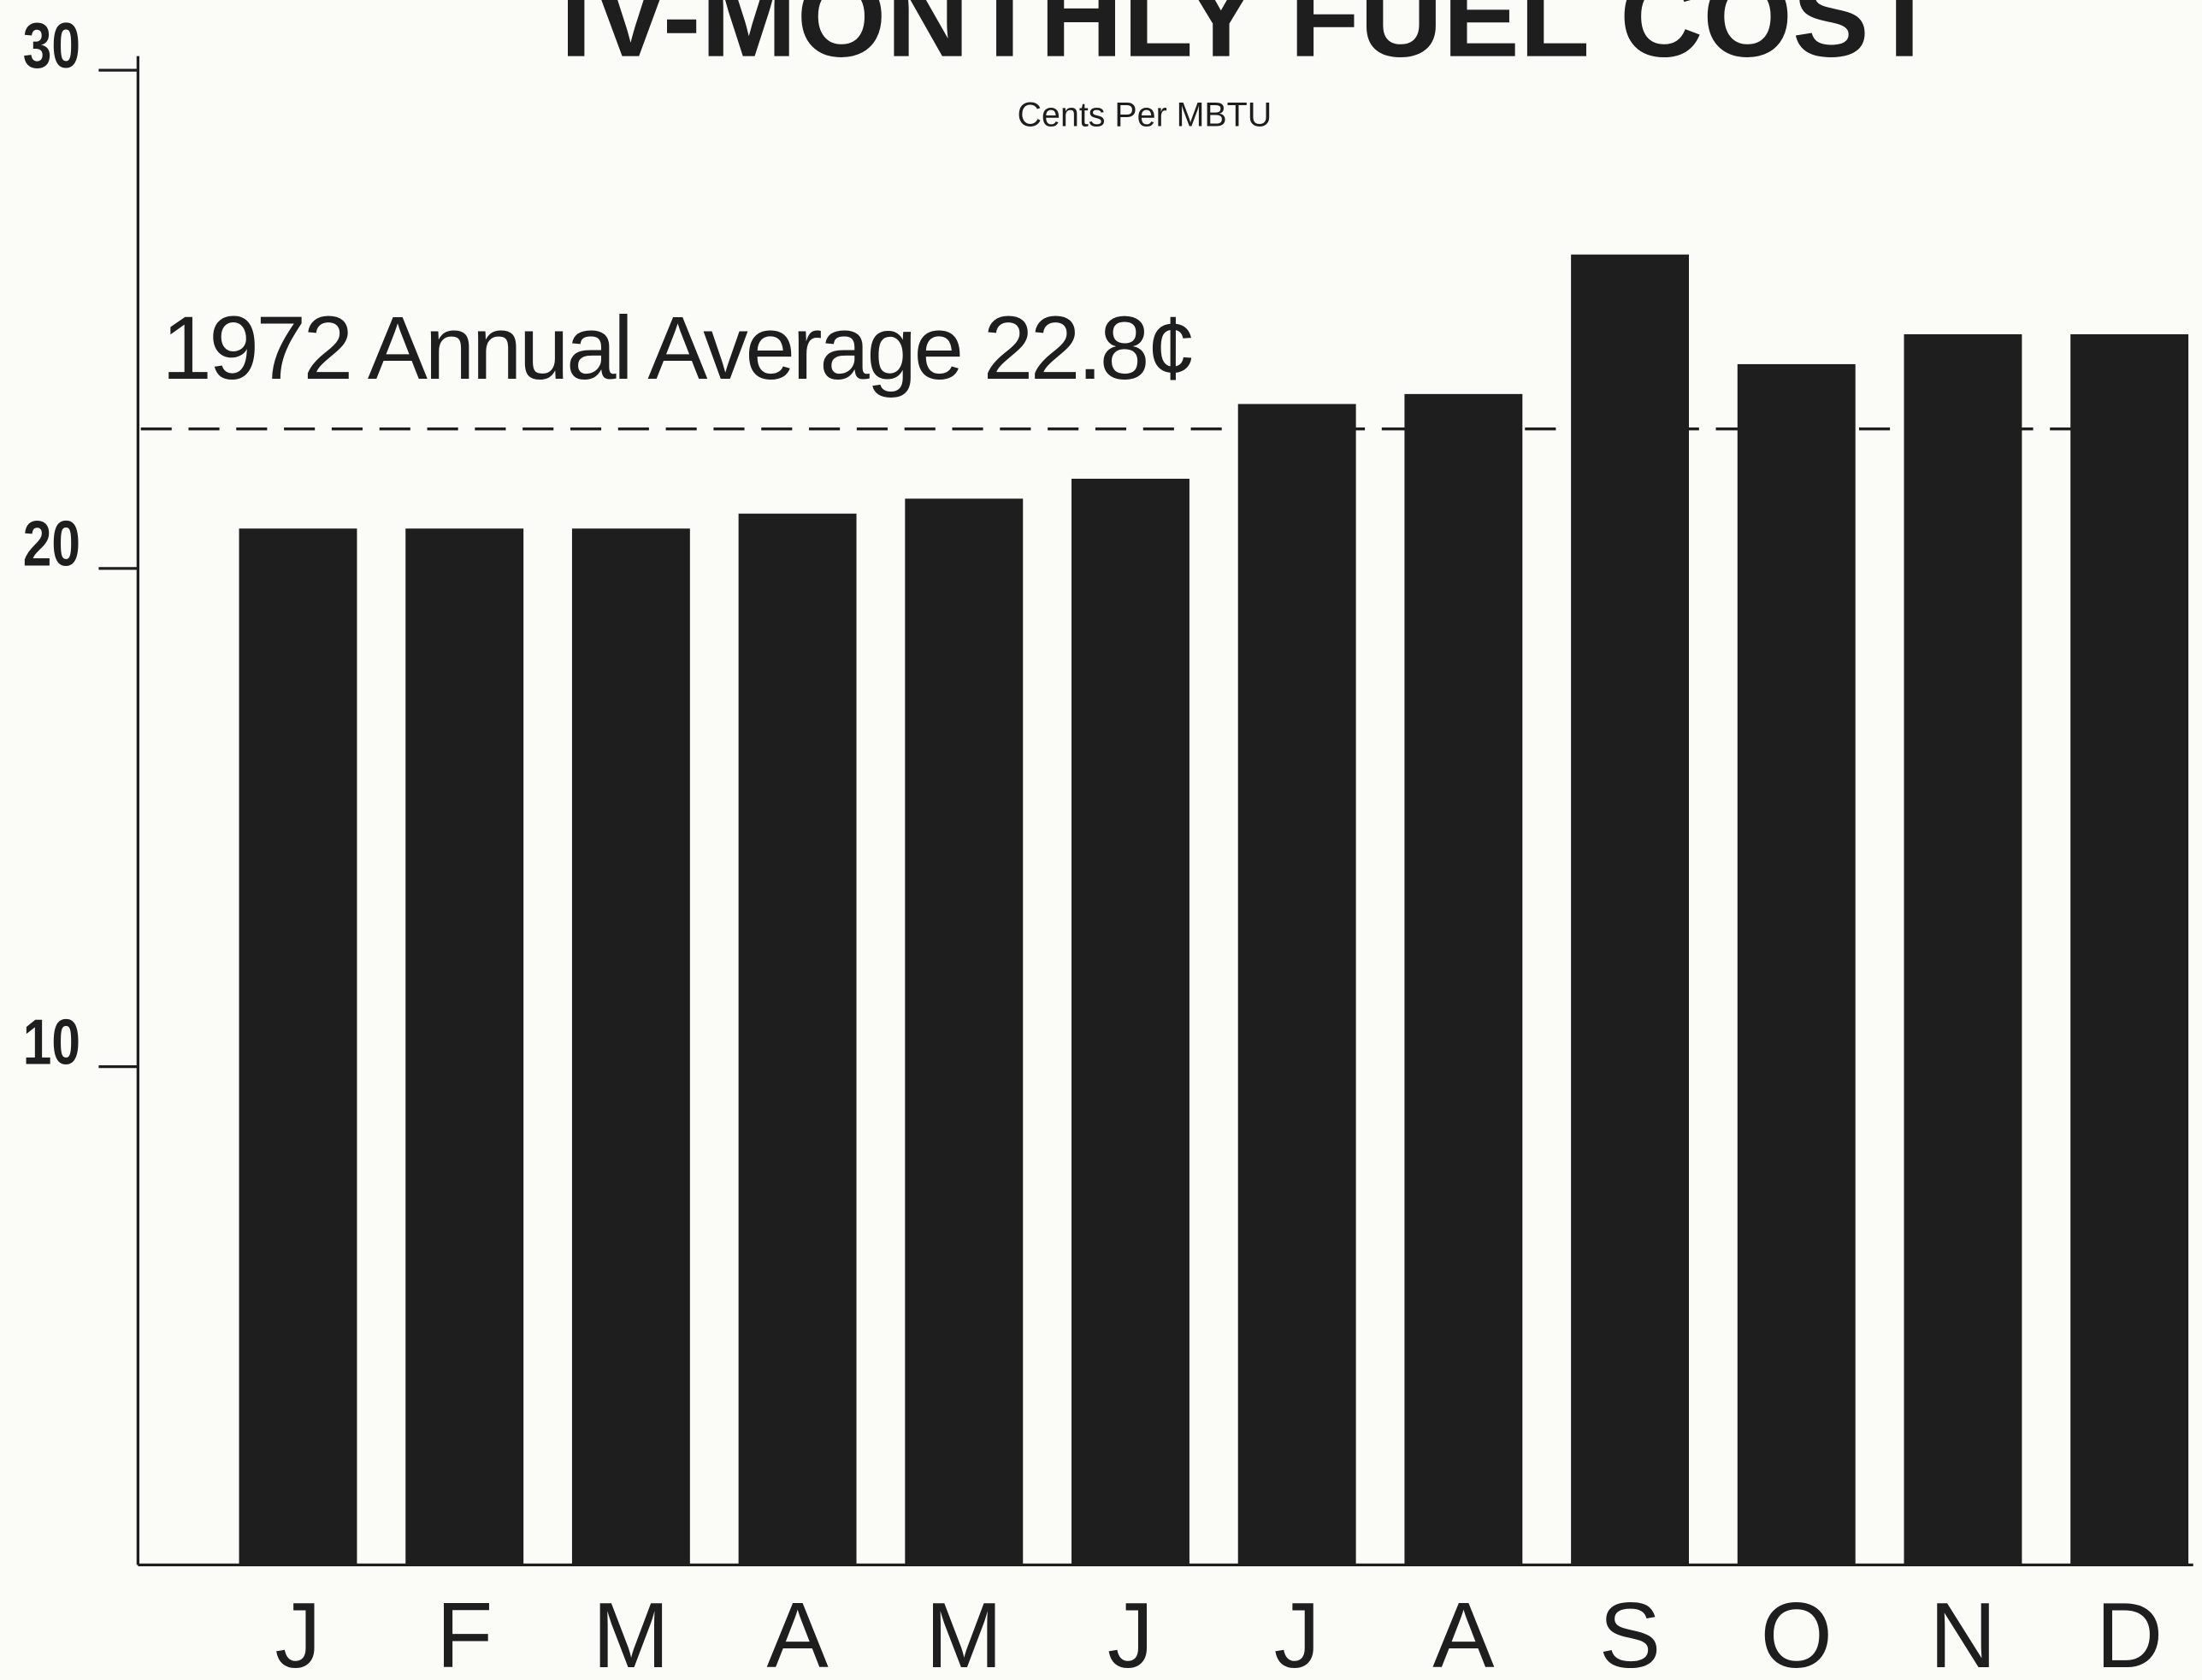 The height and width of the screenshot is (1680, 2202). Describe the element at coordinates (1797, 1631) in the screenshot. I see `x-tick-label: O` at that location.